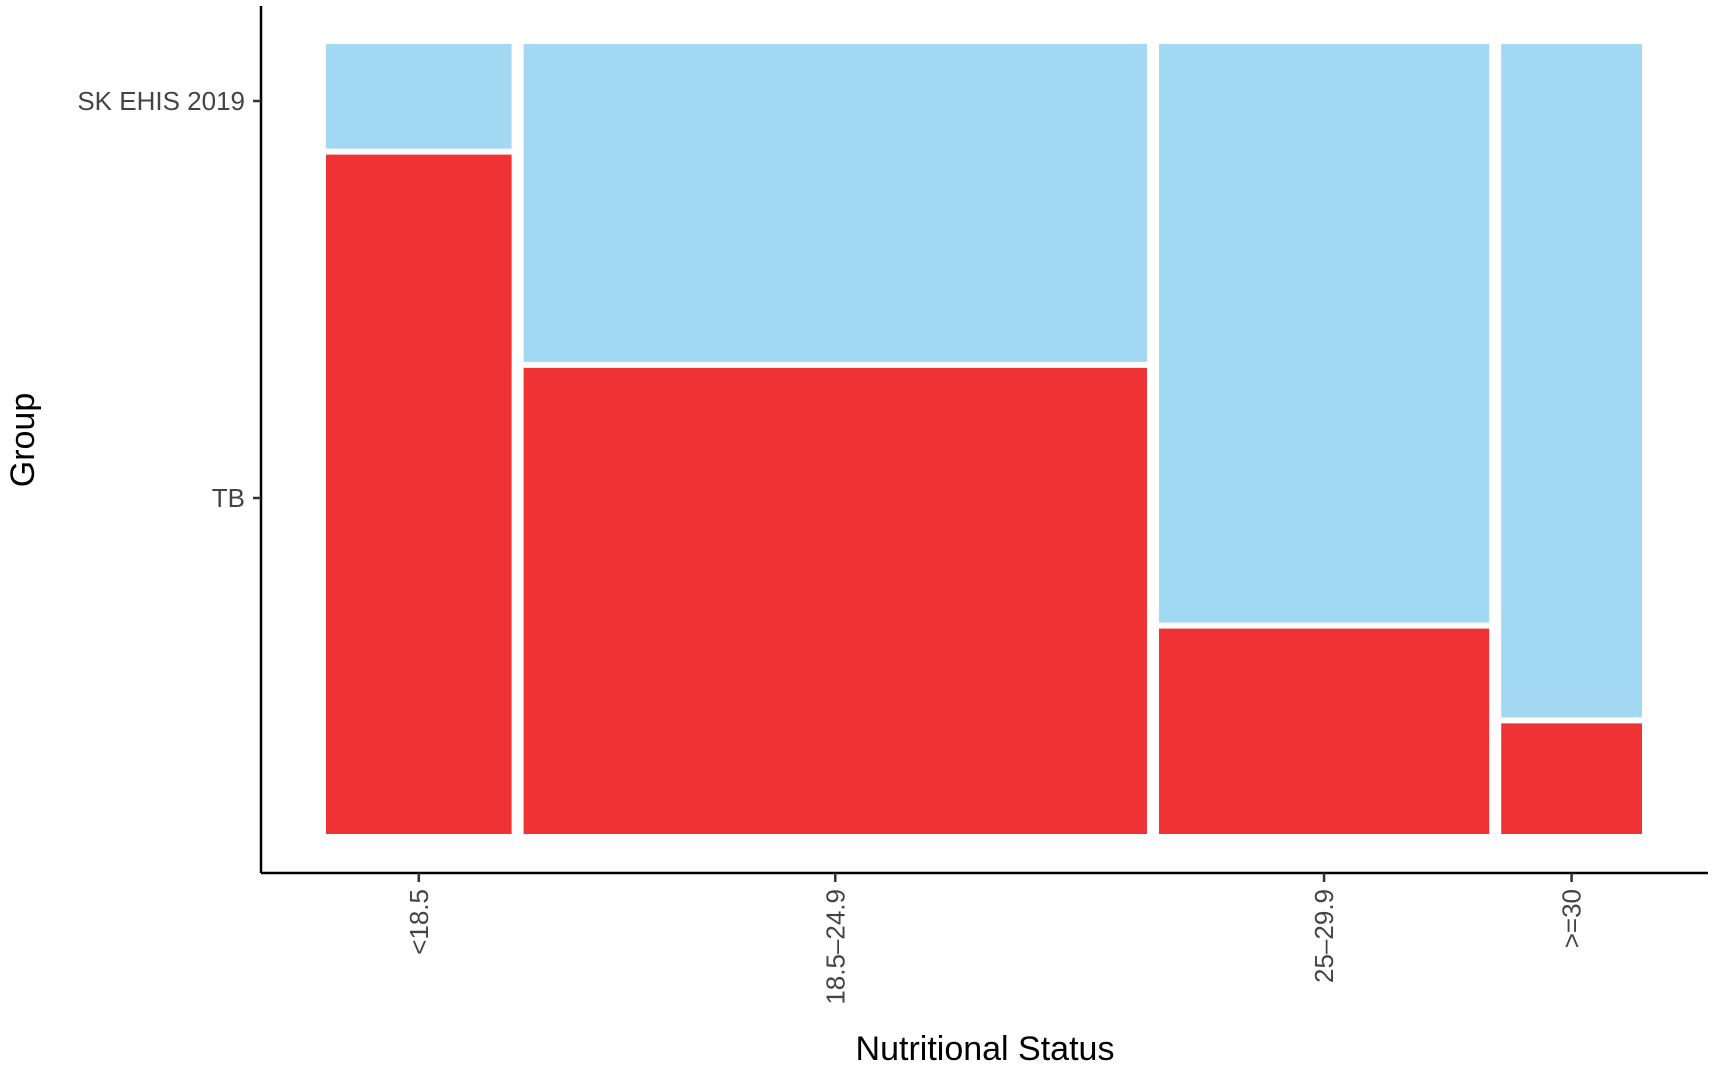 This screenshot has width=1713, height=1065. What do you see at coordinates (835, 947) in the screenshot?
I see `x-tick-label: 18.5–24.9` at bounding box center [835, 947].